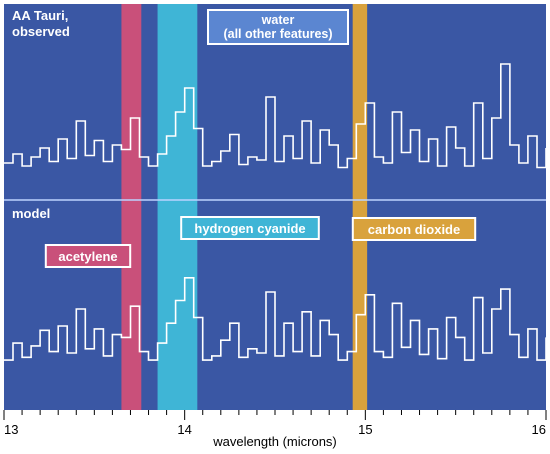  I want to click on annotations-layer: water(all other features), so click(278, 27).